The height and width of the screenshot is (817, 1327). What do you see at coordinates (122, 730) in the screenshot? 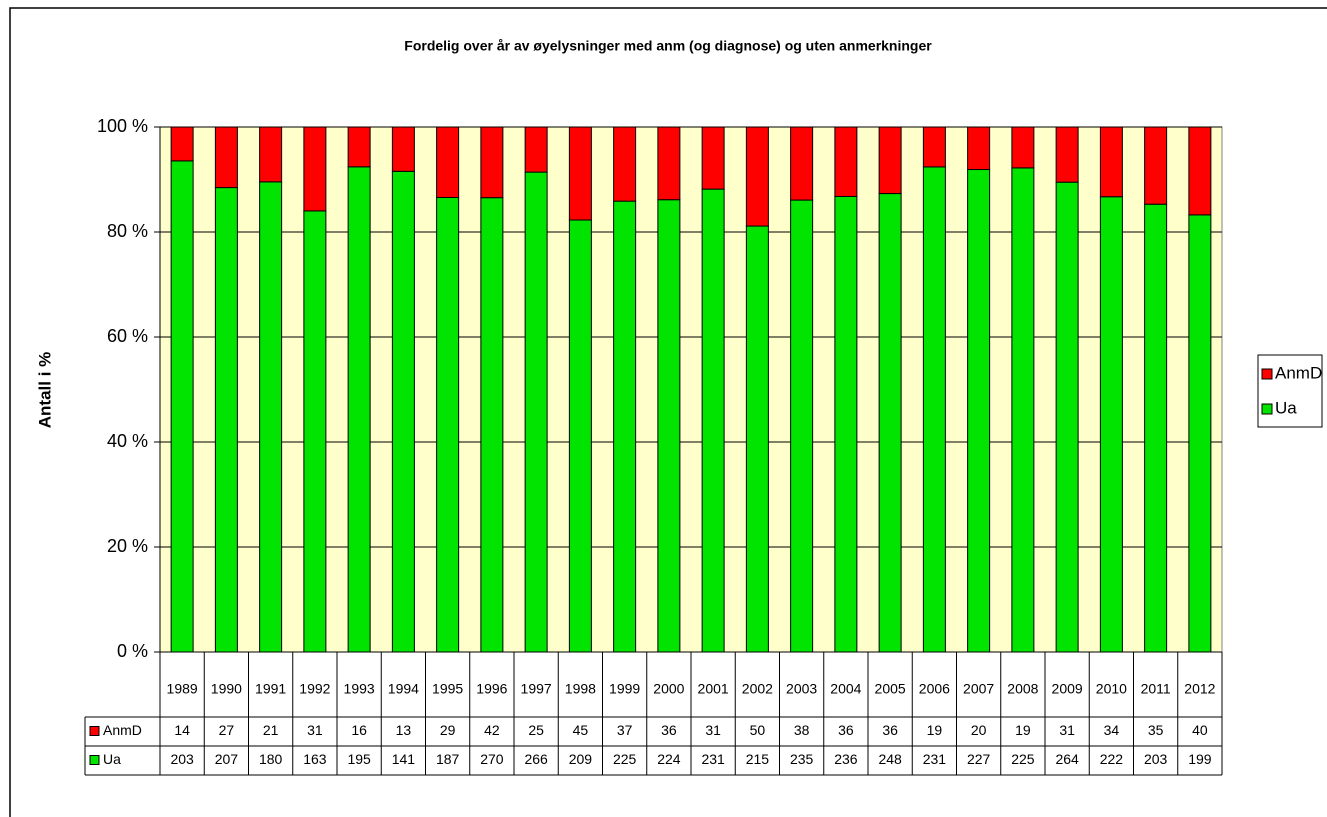
I see `table-row-label: AnmD` at bounding box center [122, 730].